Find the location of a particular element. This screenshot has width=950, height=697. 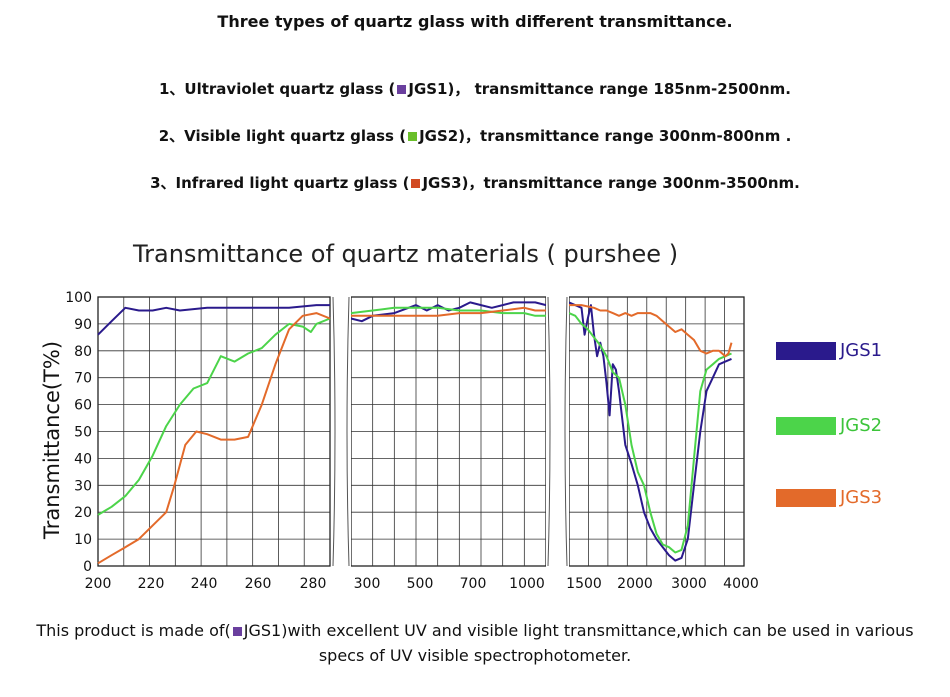

legend-swatch-jgs2 is located at coordinates (806, 426).